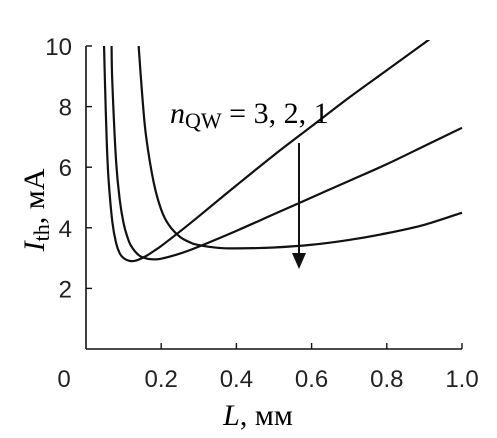 The height and width of the screenshot is (438, 497). What do you see at coordinates (63, 379) in the screenshot?
I see `x-tick-label: 0` at bounding box center [63, 379].